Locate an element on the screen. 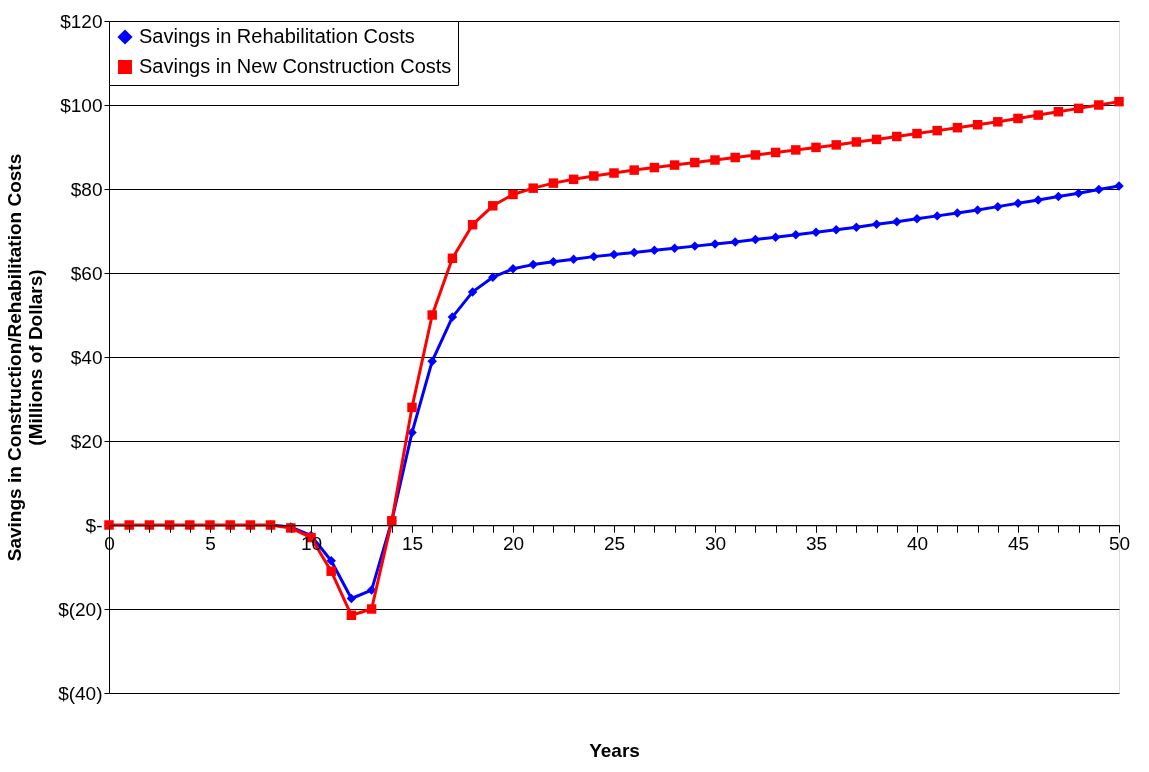 Image resolution: width=1149 pixels, height=772 pixels. y-tick-label: $(40) is located at coordinates (80, 693).